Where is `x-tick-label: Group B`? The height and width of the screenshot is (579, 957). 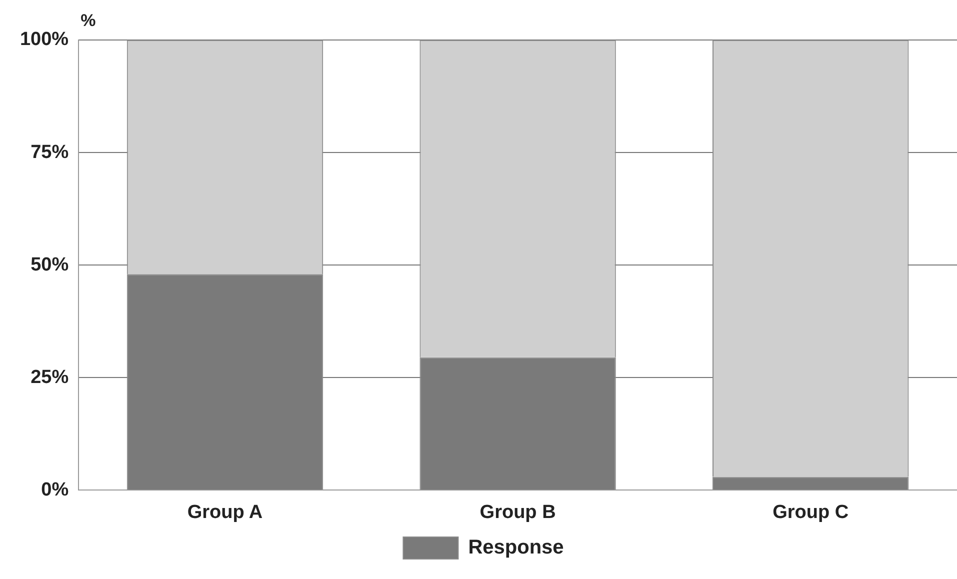
x-tick-label: Group B is located at coordinates (518, 512).